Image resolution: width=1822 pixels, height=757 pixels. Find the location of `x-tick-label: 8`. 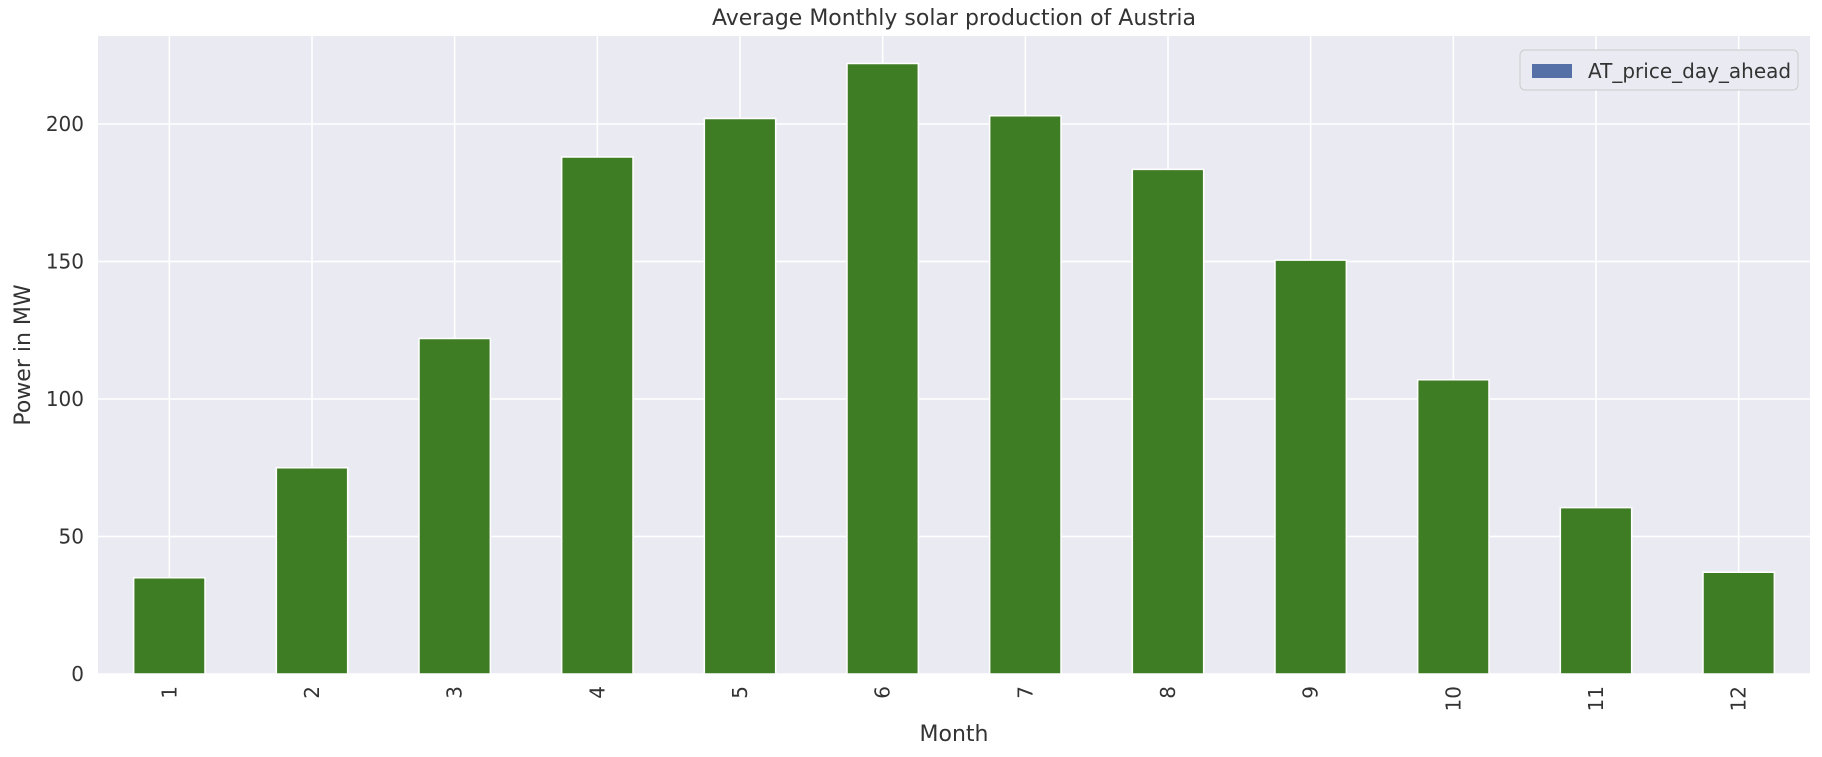

x-tick-label: 8 is located at coordinates (1168, 692).